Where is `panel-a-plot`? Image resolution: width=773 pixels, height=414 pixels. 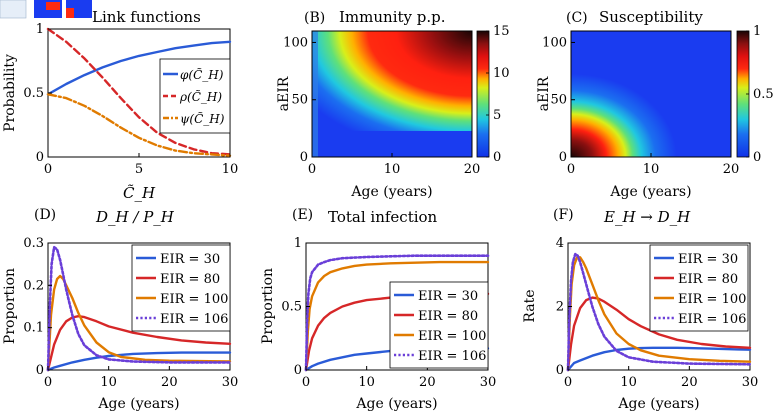 panel-a-plot is located at coordinates (139, 92).